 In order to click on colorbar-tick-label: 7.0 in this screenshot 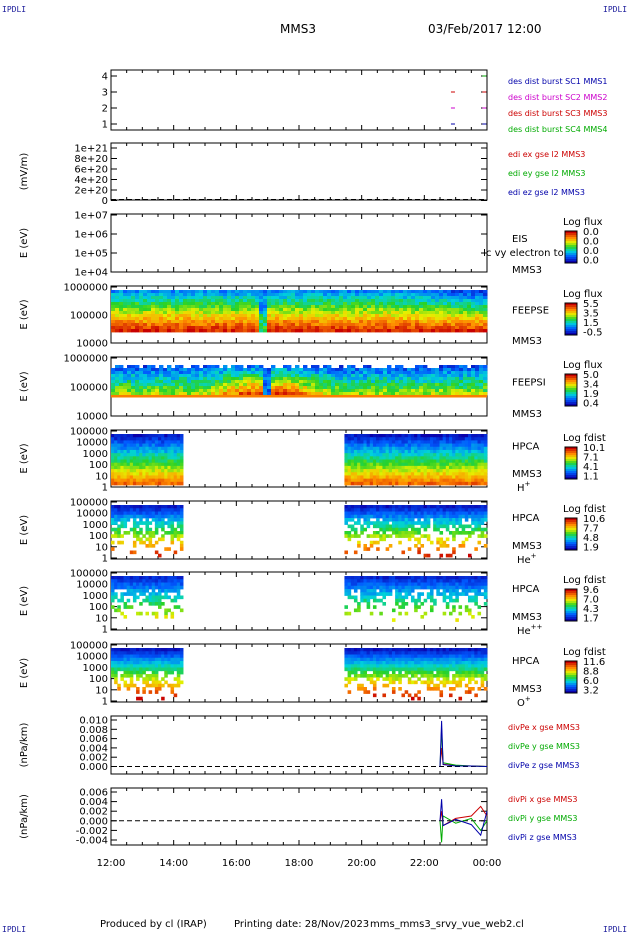, I will do `click(591, 600)`.